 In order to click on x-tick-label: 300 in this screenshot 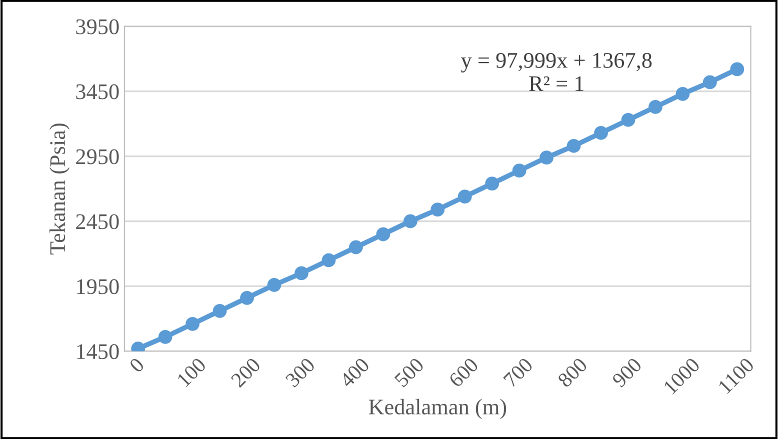, I will do `click(300, 372)`.